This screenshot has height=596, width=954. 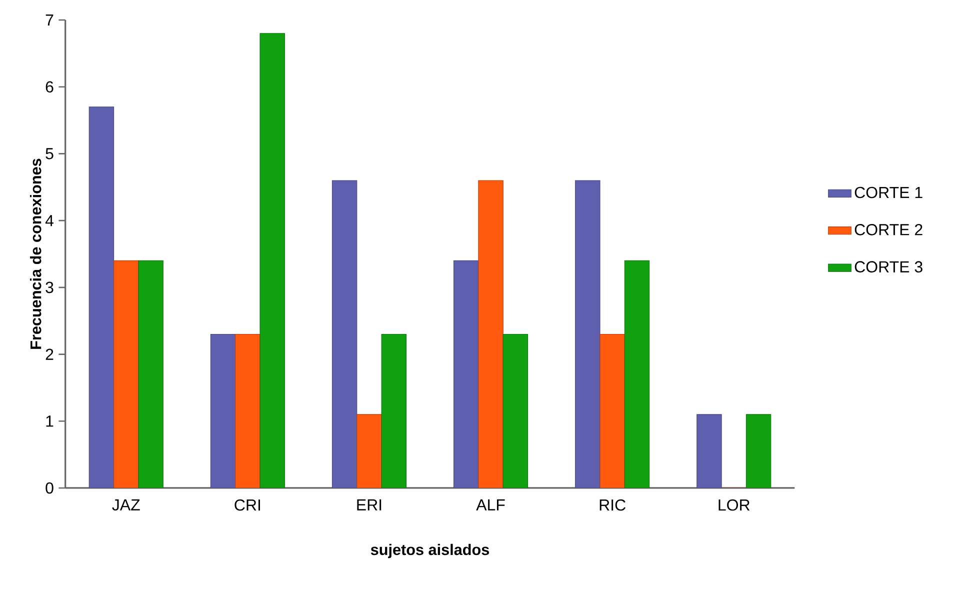 What do you see at coordinates (50, 421) in the screenshot?
I see `y-tick-label: 1` at bounding box center [50, 421].